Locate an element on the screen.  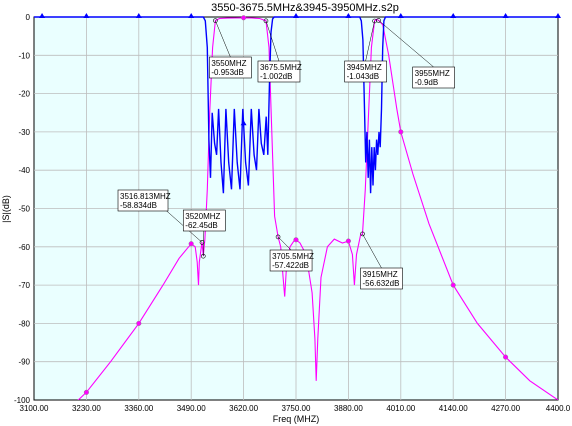
y-tick-label: -10 is located at coordinates (24, 55).